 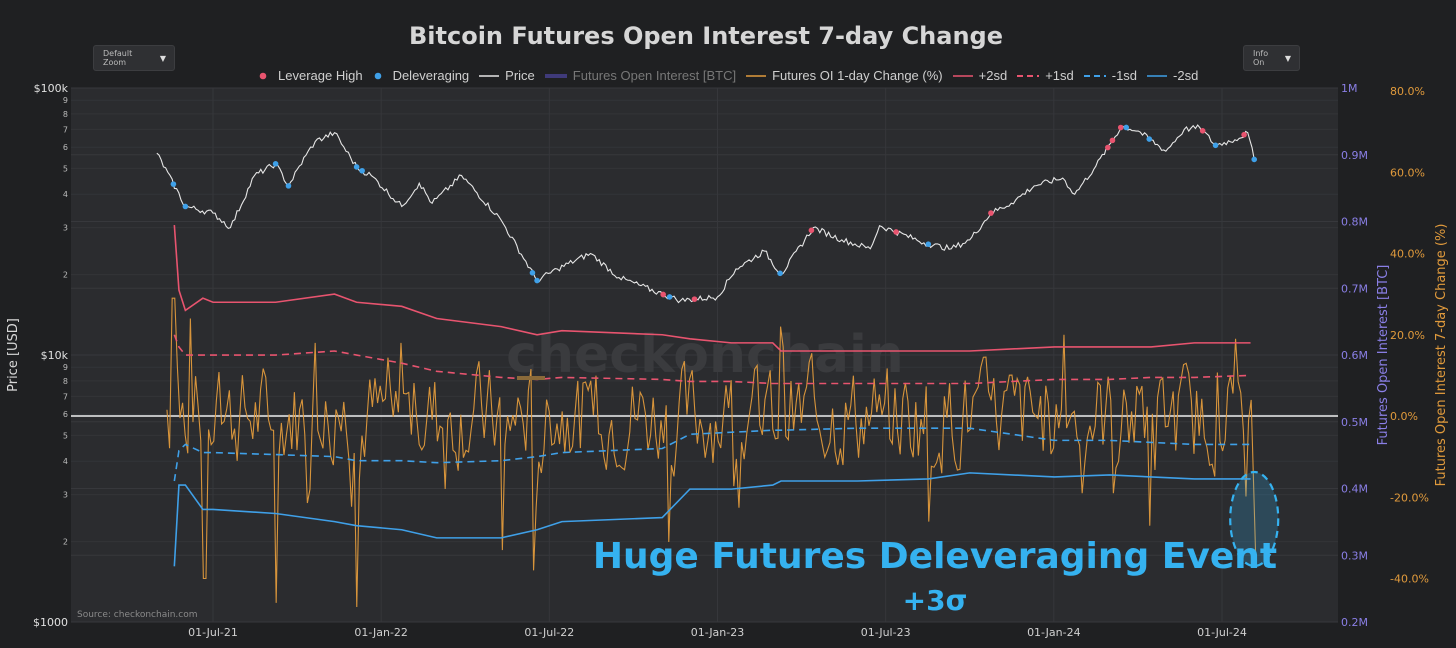 I want to click on y-right-oi-tick: 1M, so click(x=1349, y=88).